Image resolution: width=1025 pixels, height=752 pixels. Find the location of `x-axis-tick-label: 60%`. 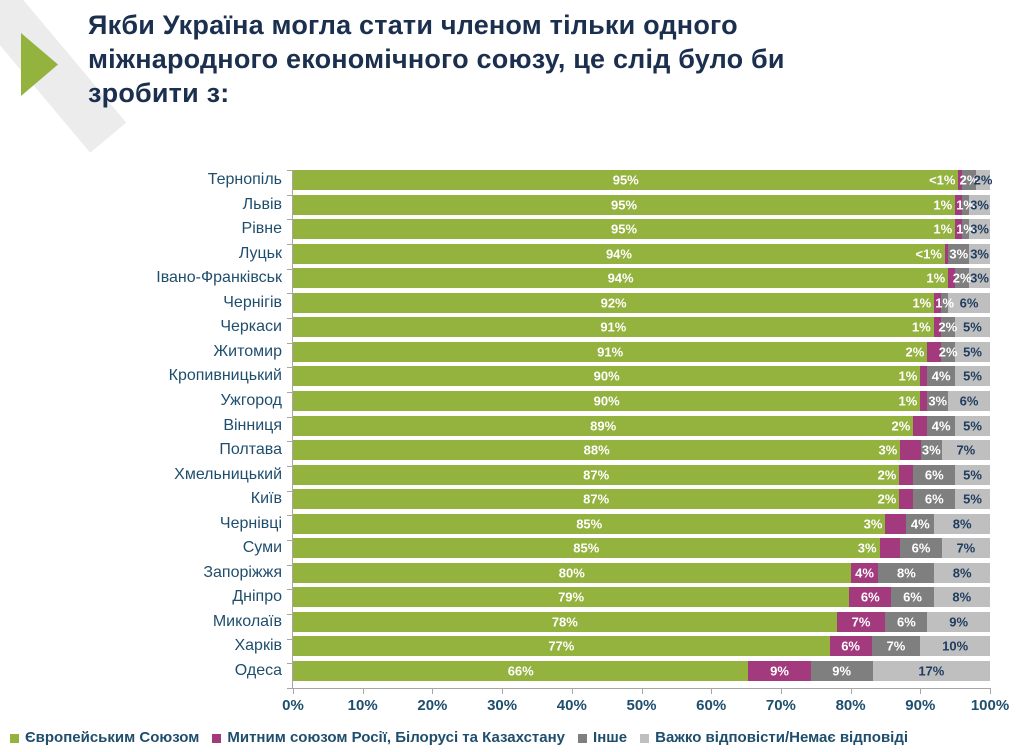

x-axis-tick-label: 60% is located at coordinates (711, 705).